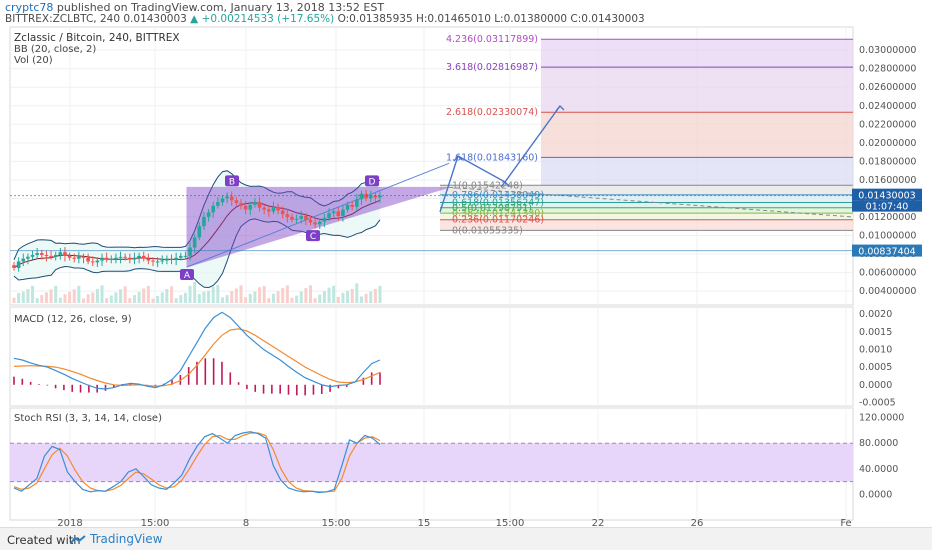  I want to click on tradingview-brand: TradingView, so click(126, 539).